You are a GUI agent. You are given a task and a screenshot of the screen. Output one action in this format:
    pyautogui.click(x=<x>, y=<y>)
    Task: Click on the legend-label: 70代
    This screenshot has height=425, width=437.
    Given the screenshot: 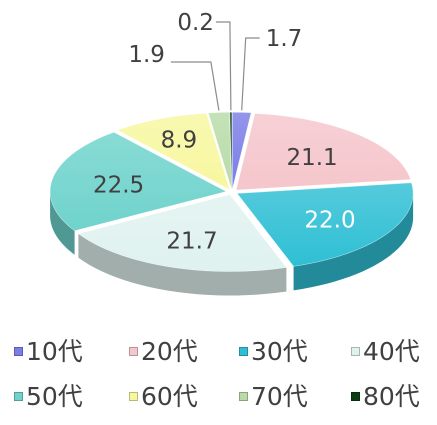 What is the action you would take?
    pyautogui.click(x=279, y=396)
    